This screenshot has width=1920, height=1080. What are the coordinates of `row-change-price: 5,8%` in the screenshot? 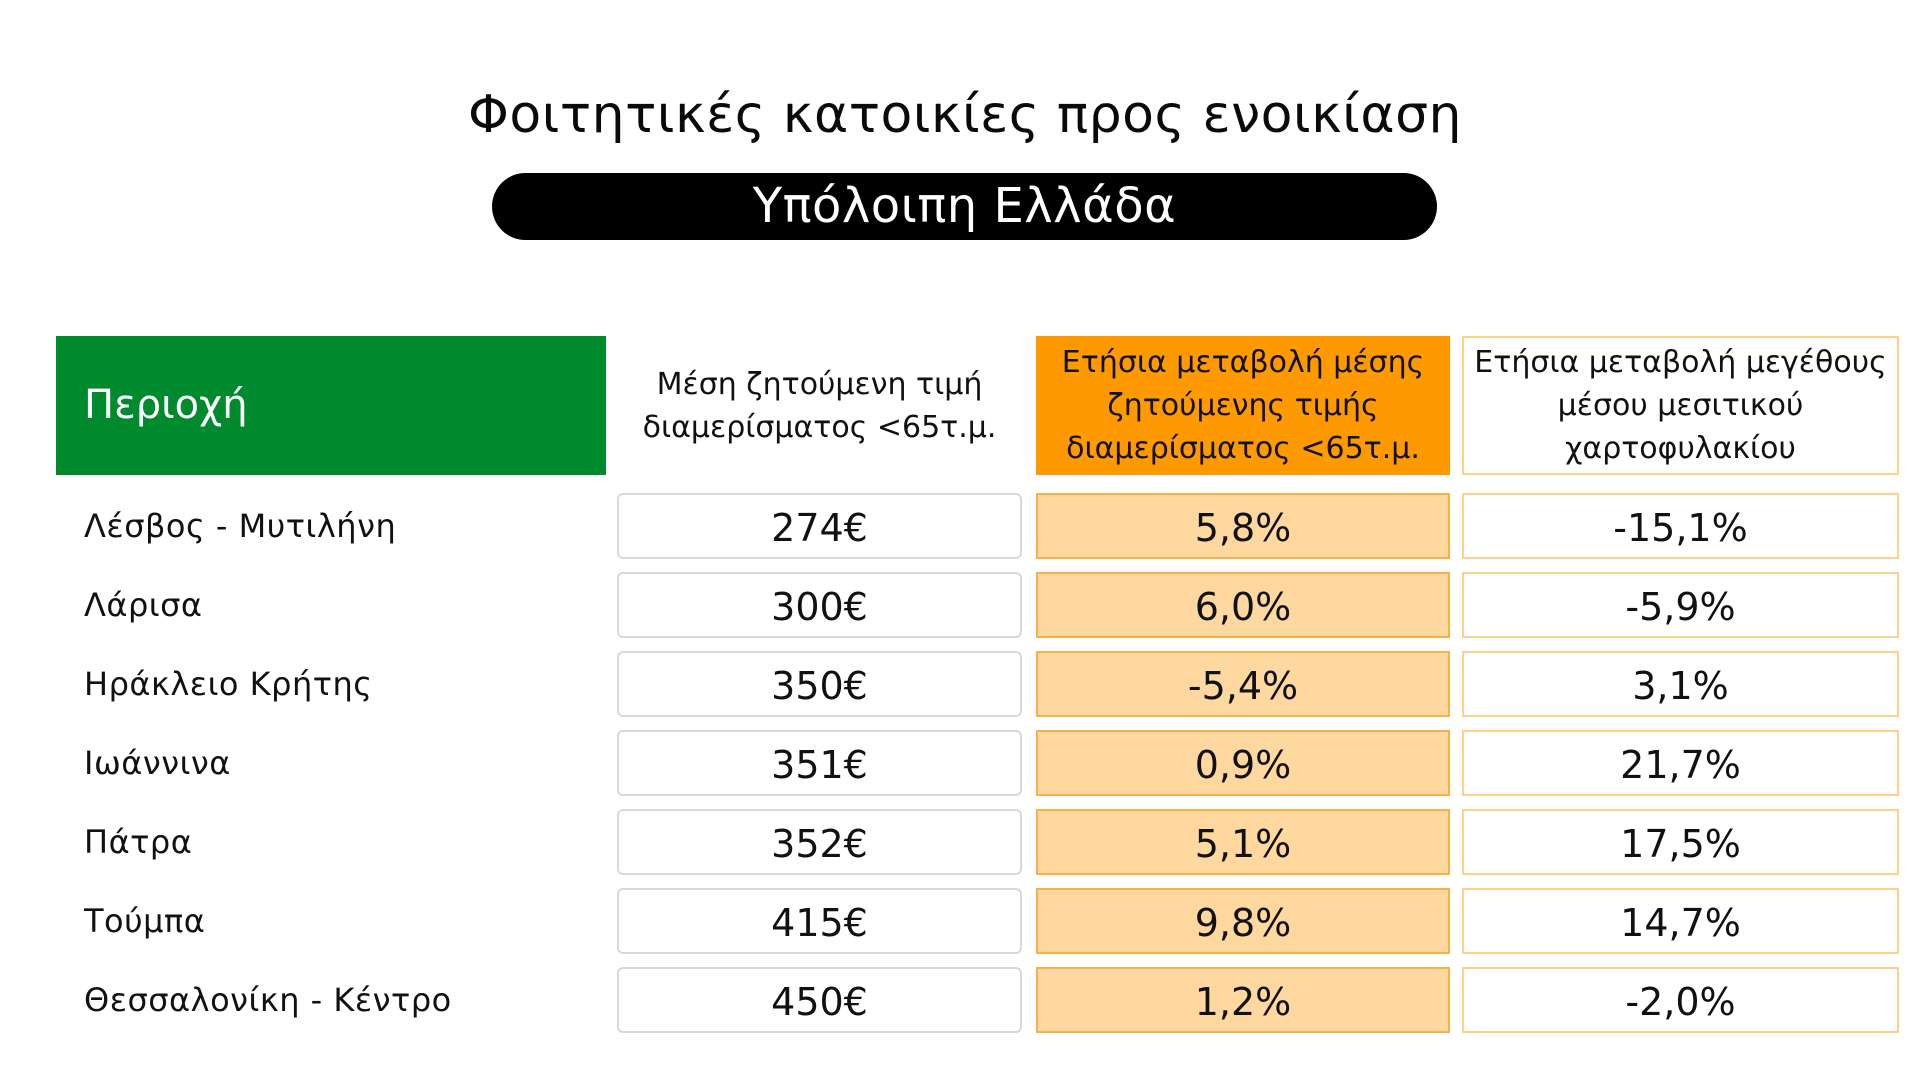 It's located at (1243, 526).